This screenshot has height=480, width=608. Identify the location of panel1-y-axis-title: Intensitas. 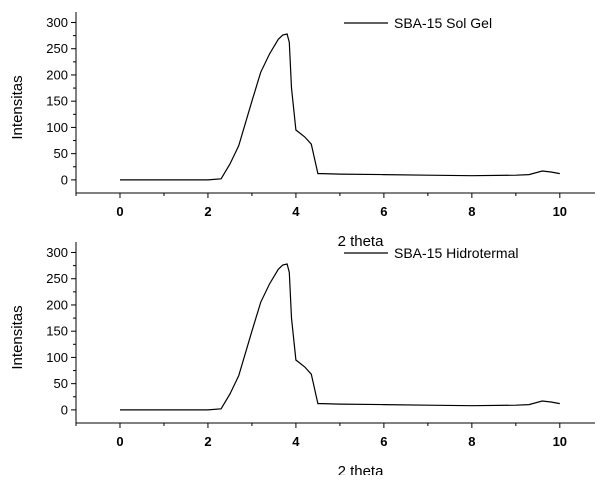
(17, 107).